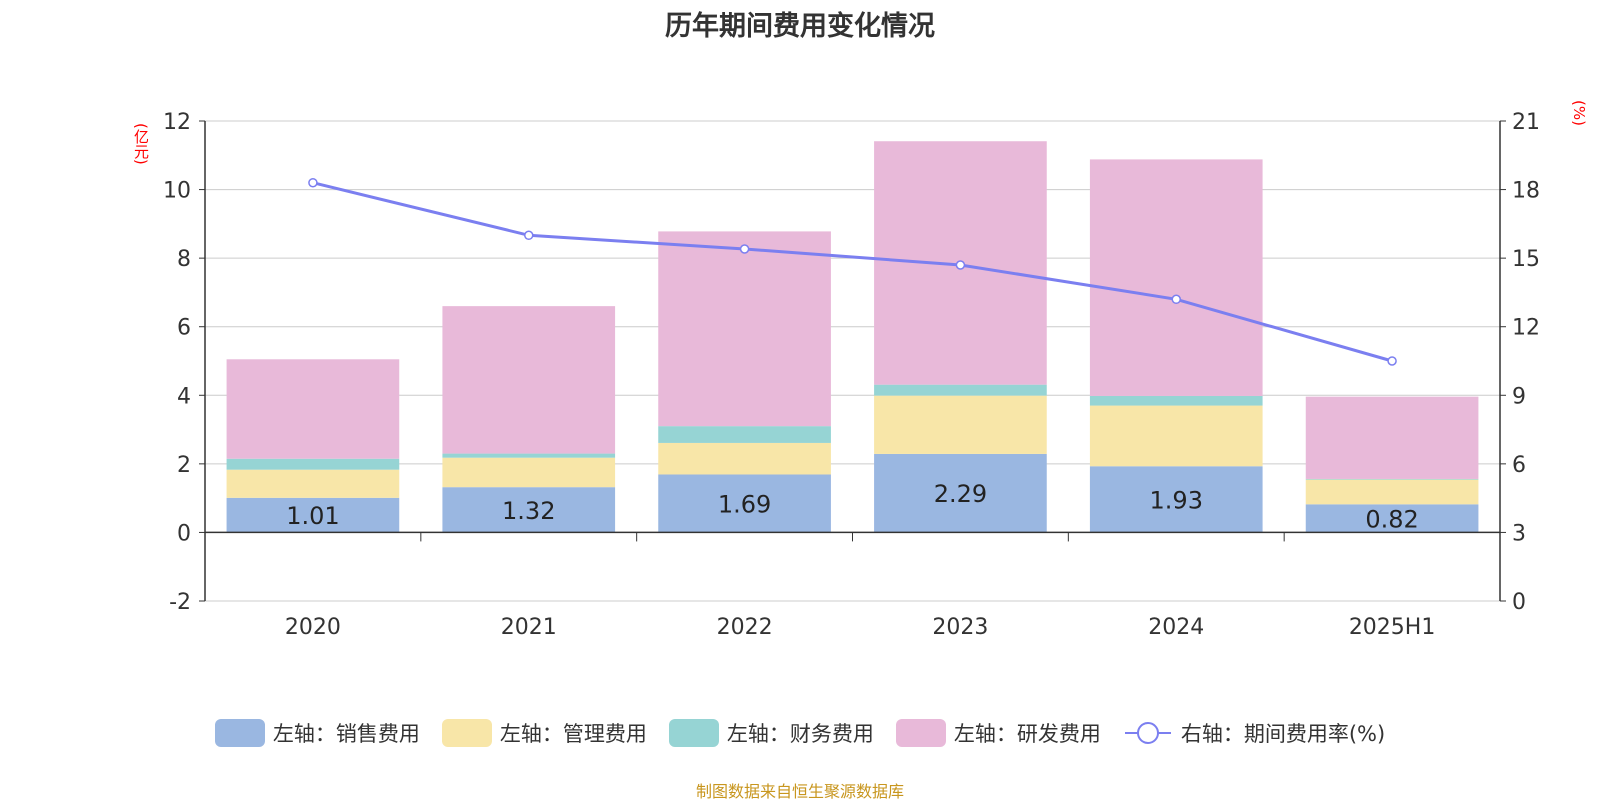 The image size is (1600, 802). I want to click on data-labels: 1.01 1.32 1.69 2.29 1.93 0.82, so click(852, 506).